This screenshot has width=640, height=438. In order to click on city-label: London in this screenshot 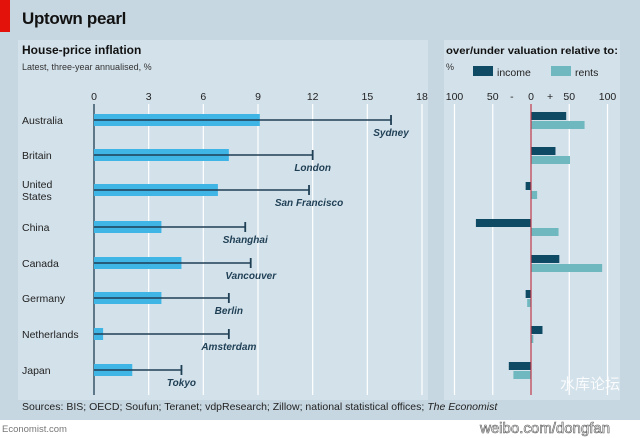, I will do `click(312, 168)`.